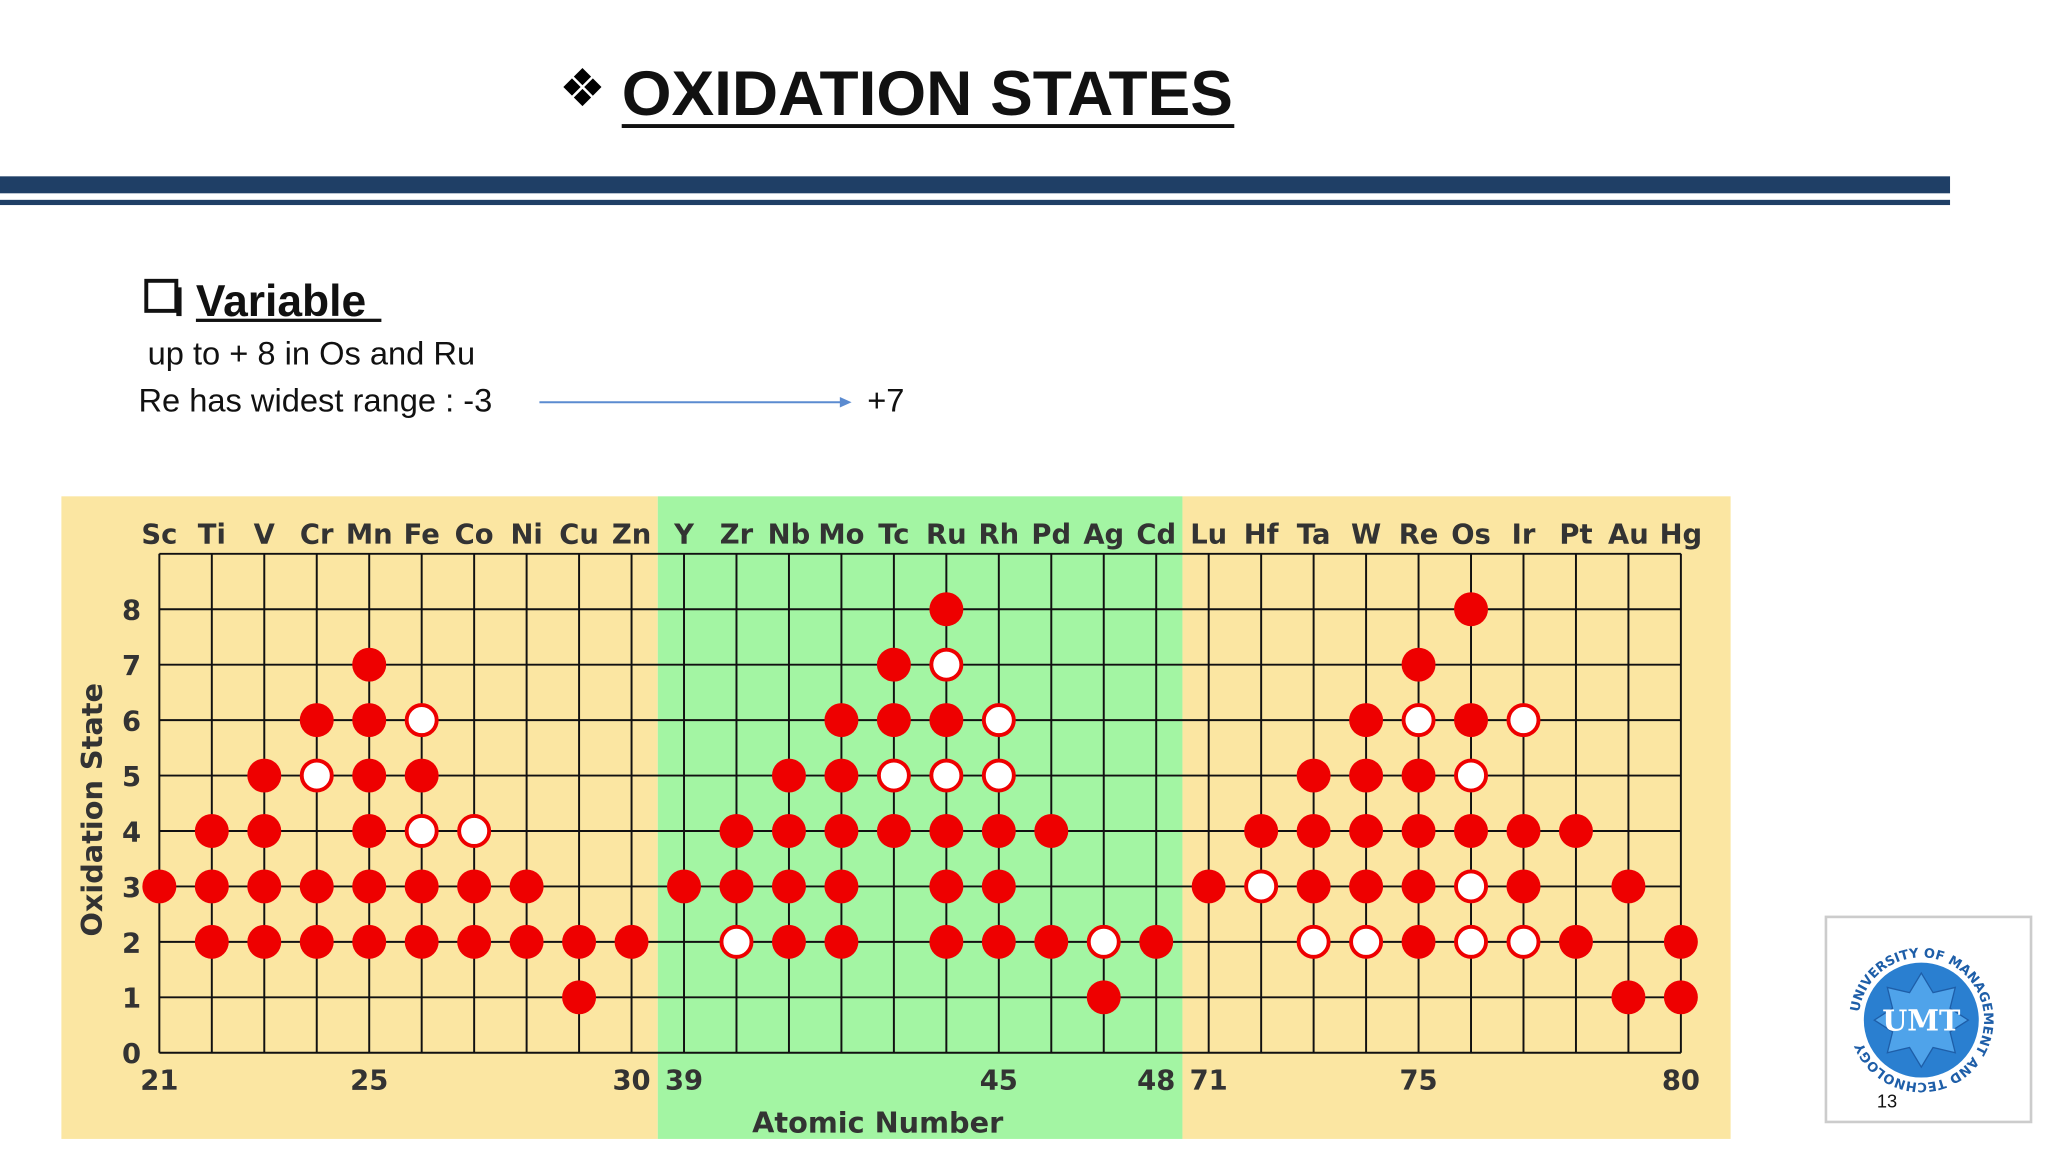  Describe the element at coordinates (422, 534) in the screenshot. I see `element-label: Fe` at that location.